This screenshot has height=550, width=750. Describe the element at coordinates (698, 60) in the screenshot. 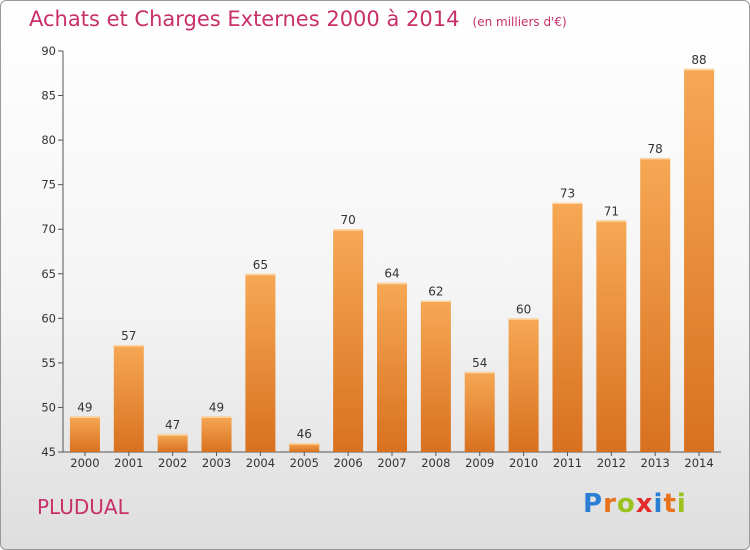

I see `data-label: 88` at that location.